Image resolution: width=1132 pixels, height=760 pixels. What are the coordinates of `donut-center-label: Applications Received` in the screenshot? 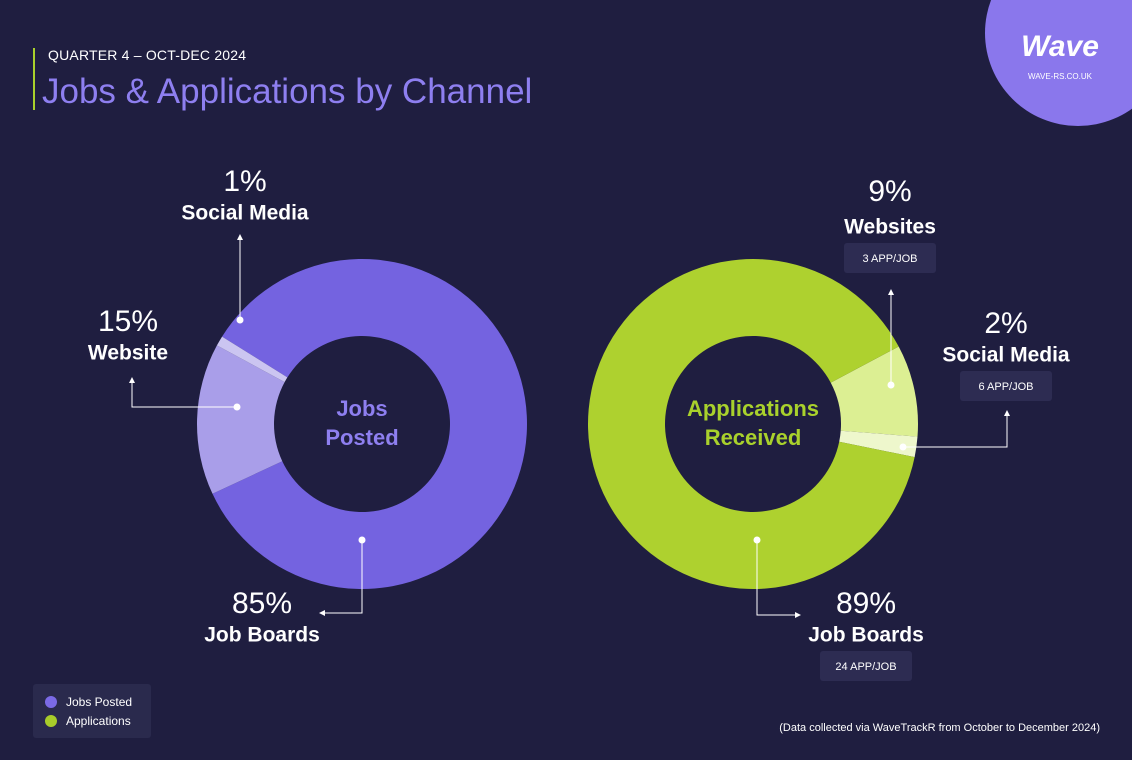 It's located at (752, 423).